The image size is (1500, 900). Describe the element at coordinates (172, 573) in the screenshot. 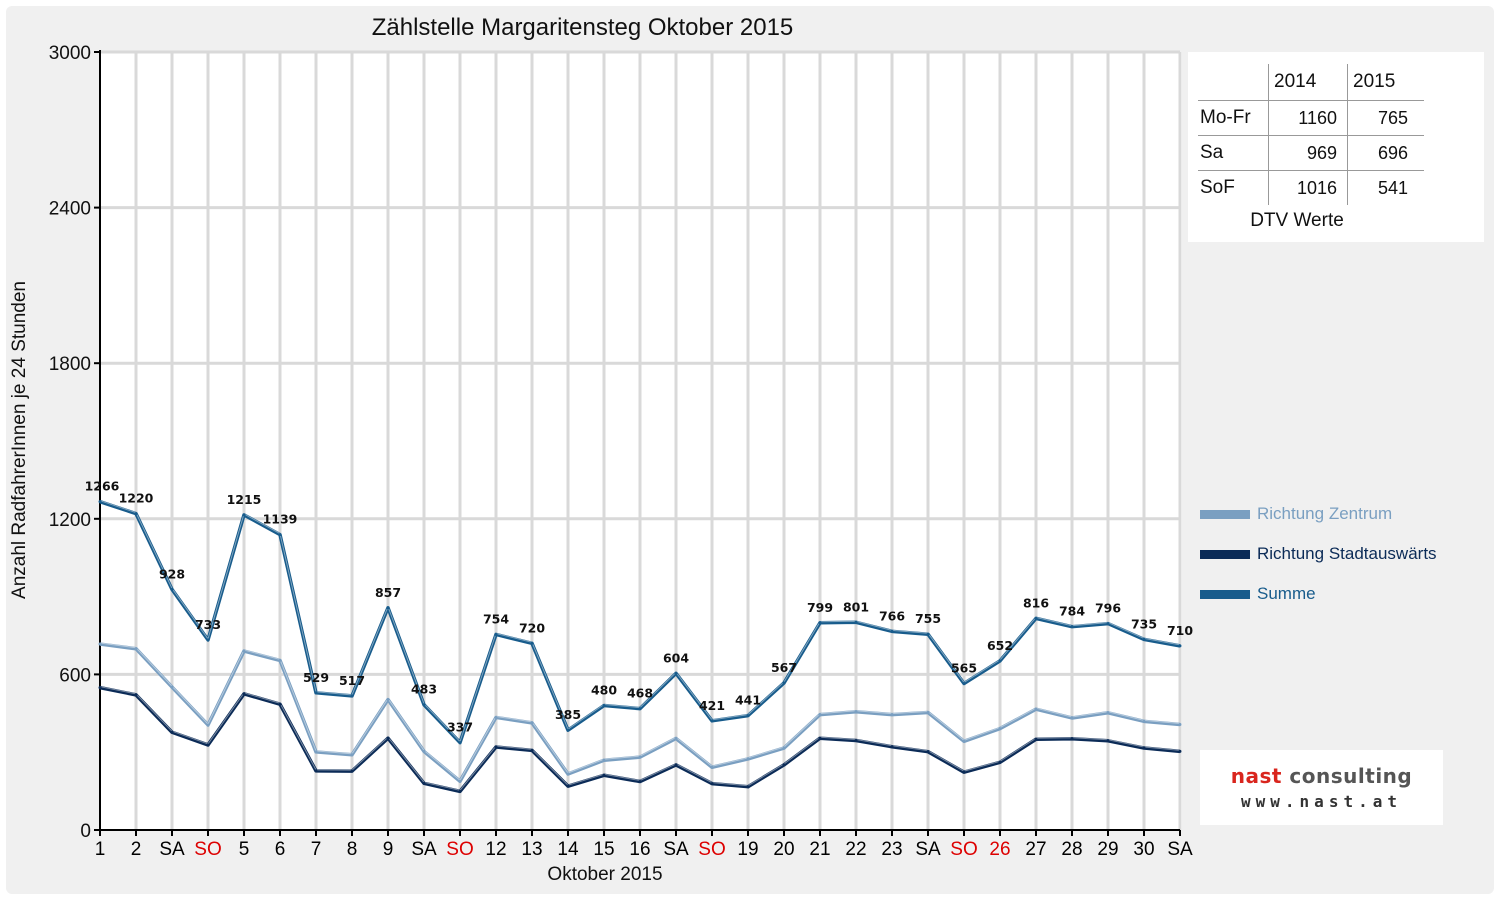

I see `data-label: 928` at that location.